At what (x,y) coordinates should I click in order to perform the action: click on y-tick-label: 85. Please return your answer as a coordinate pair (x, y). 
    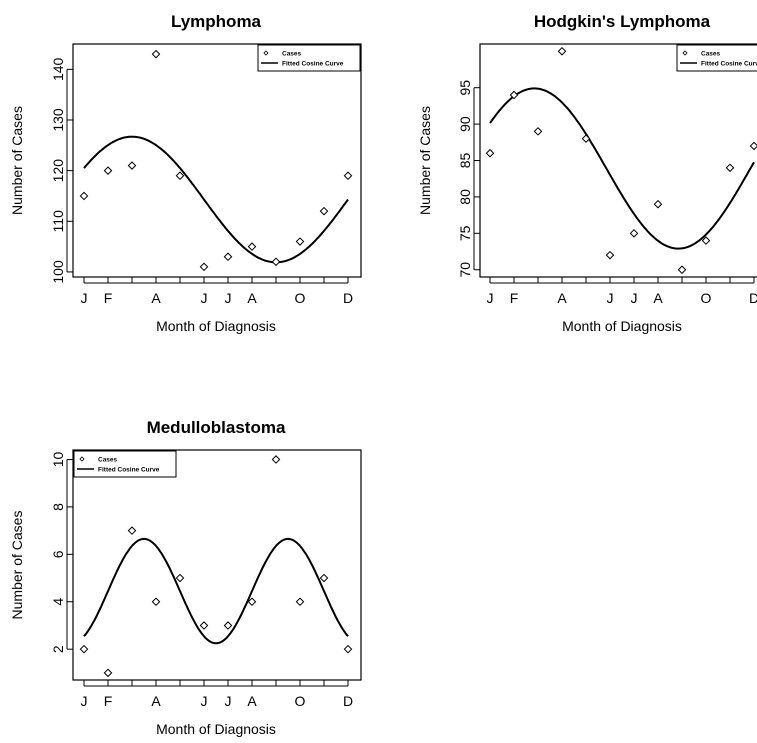
    Looking at the image, I should click on (465, 161).